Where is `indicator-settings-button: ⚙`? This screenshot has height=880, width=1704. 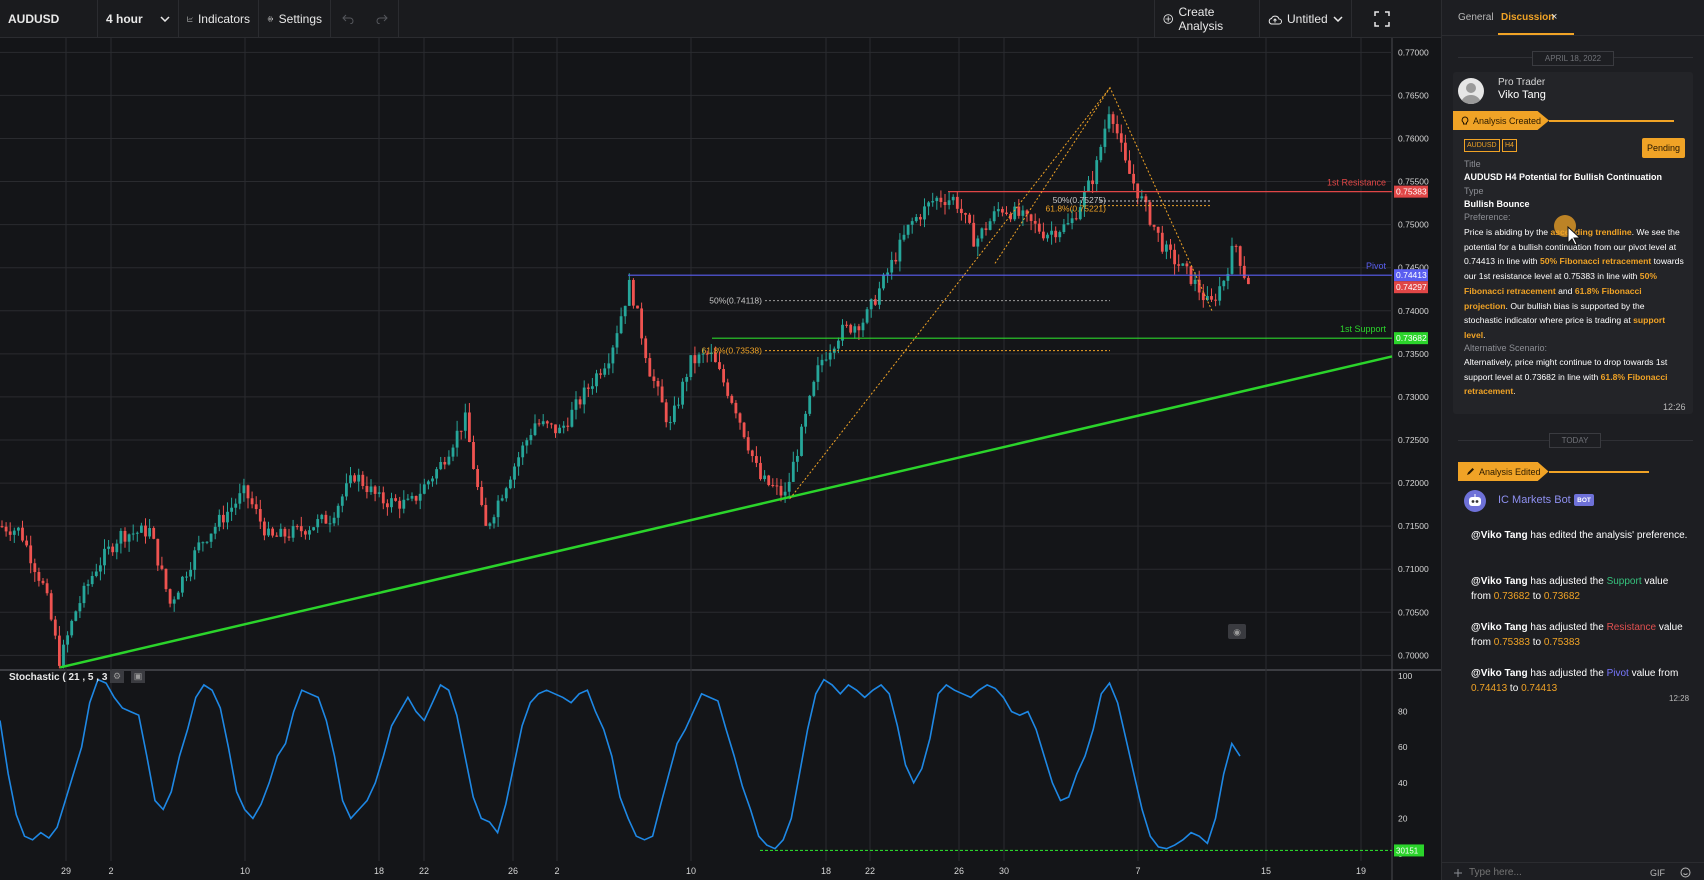 indicator-settings-button: ⚙ is located at coordinates (117, 676).